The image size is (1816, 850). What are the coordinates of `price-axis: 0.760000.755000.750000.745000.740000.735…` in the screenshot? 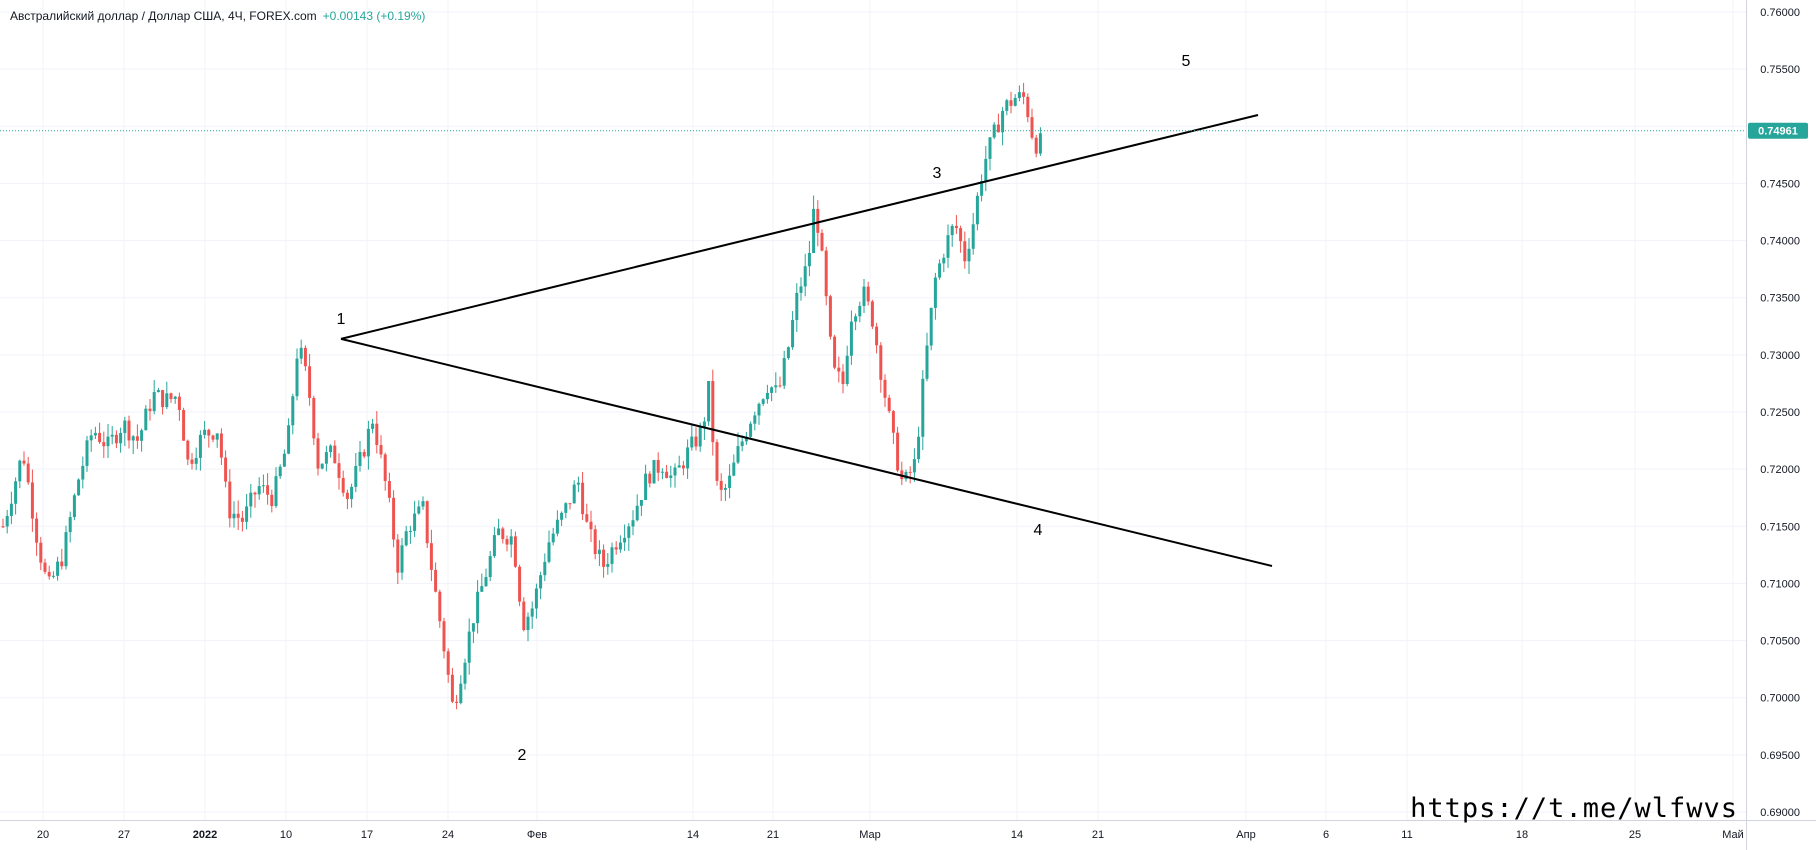 It's located at (1777, 425).